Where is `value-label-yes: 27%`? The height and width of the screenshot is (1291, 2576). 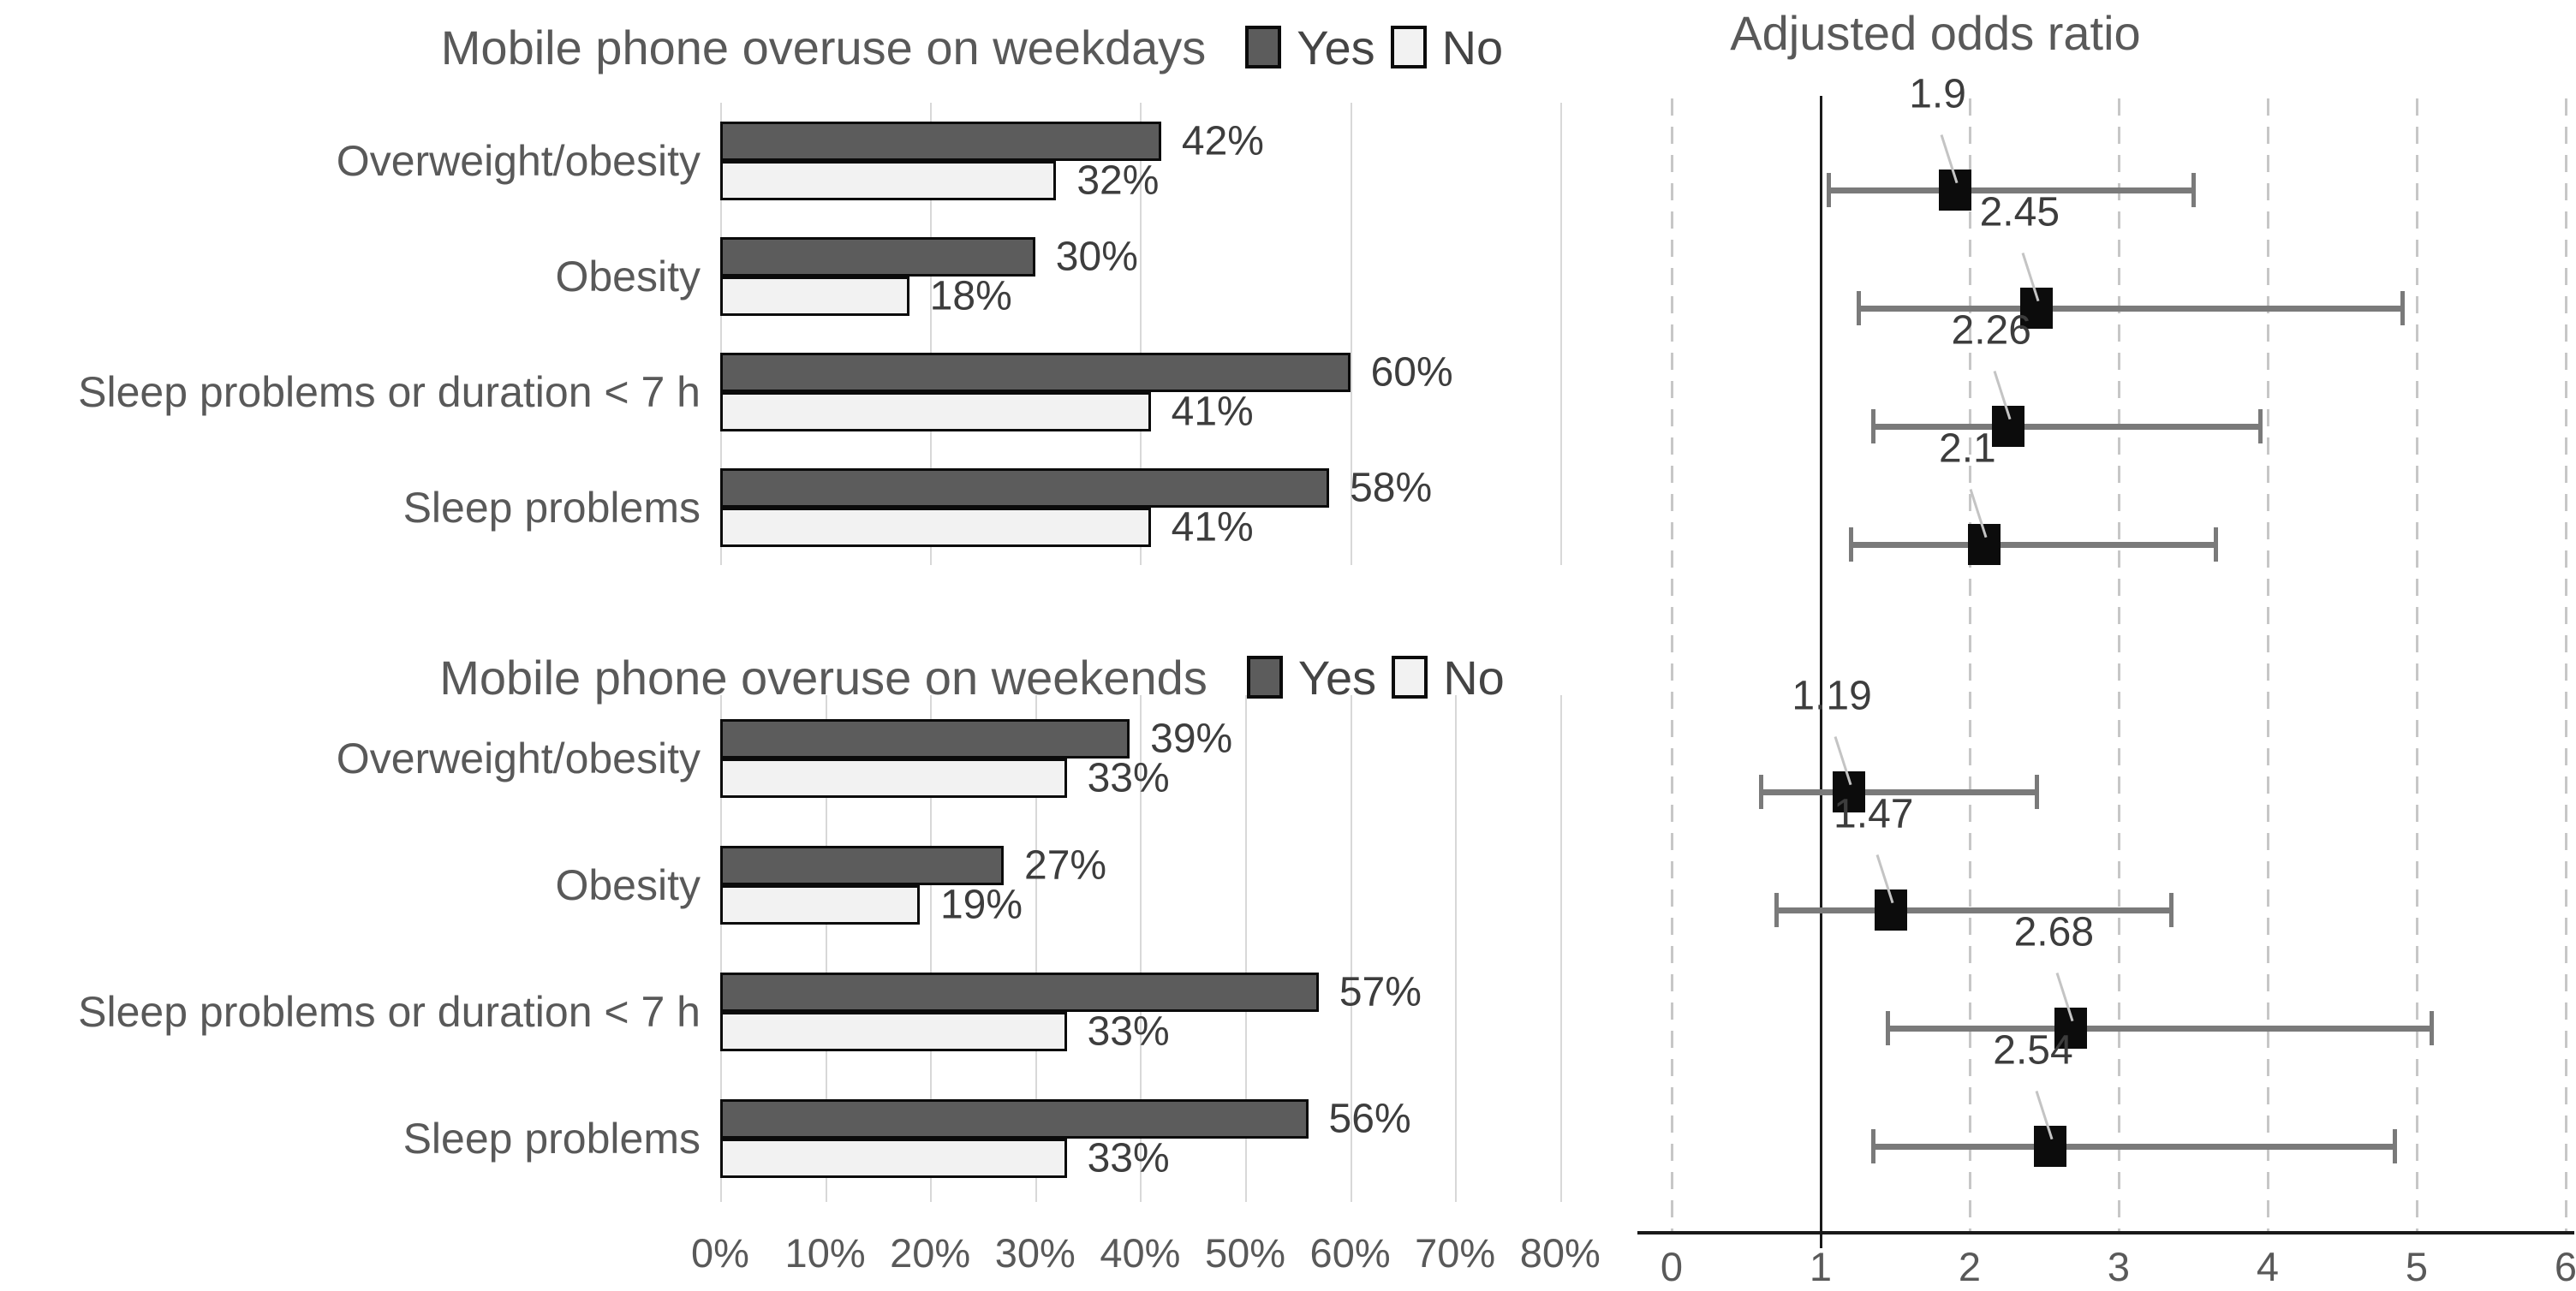 value-label-yes: 27% is located at coordinates (1065, 866).